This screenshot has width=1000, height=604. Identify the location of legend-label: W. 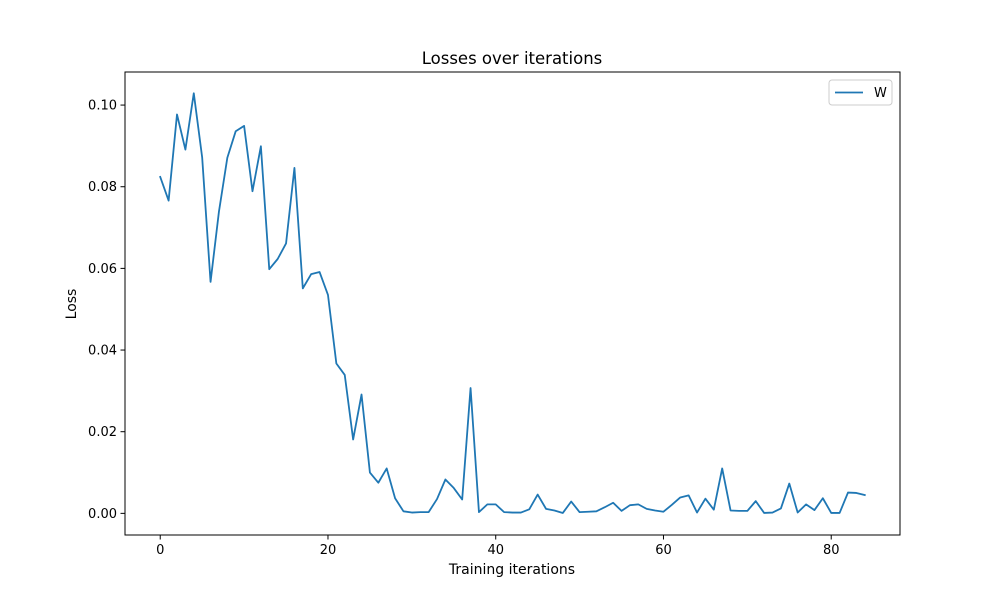
(880, 93).